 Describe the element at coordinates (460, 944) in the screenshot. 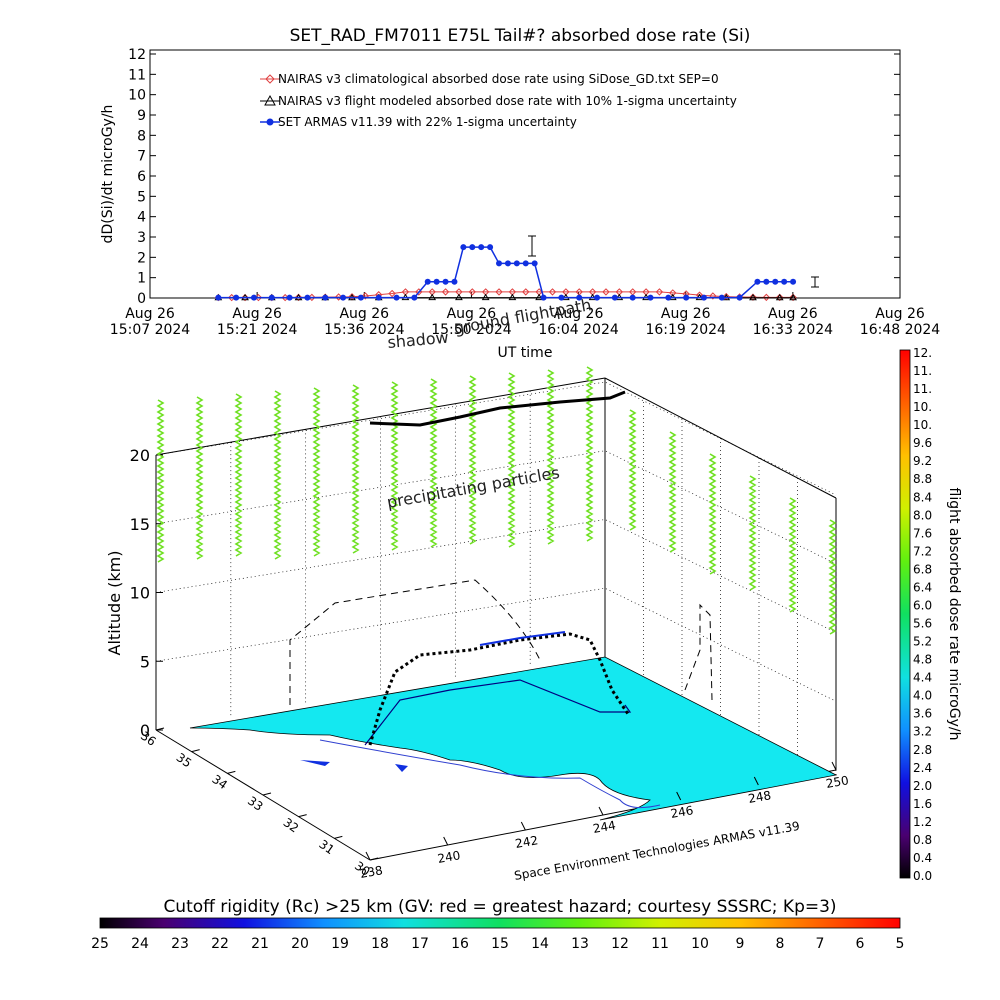

I see `rigidity-colorbar-tick: 16` at that location.